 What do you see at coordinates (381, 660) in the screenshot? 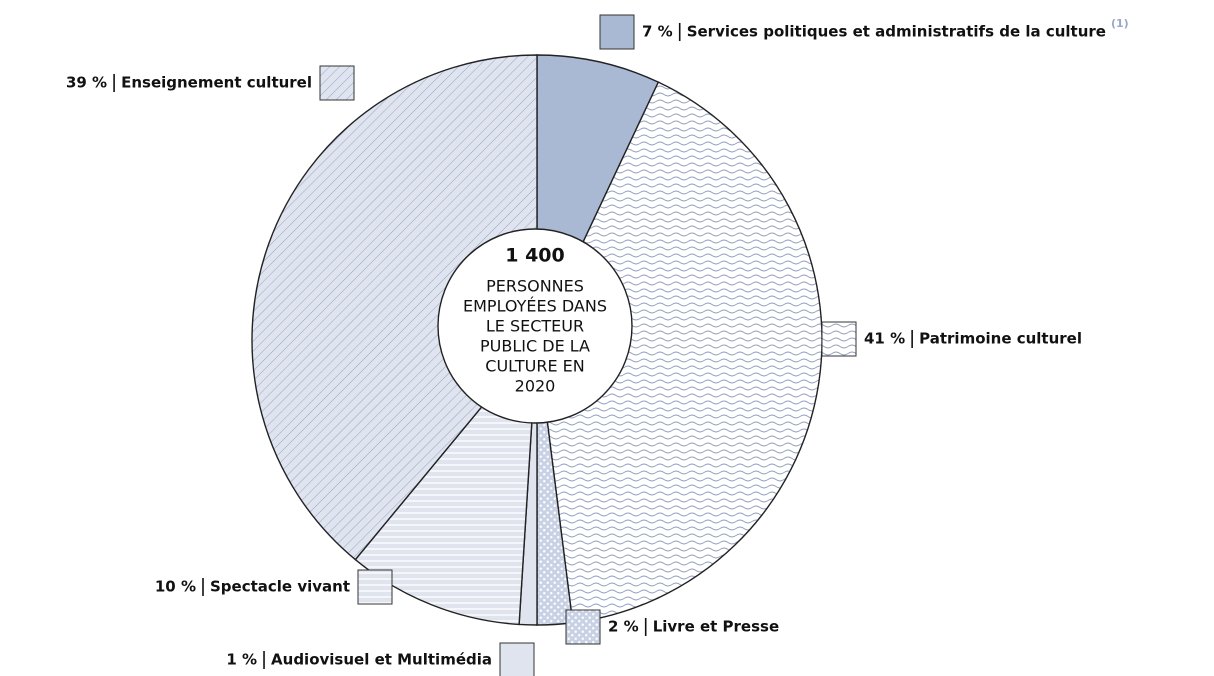
I see `legend-label: Audiovisuel et Multimédia` at bounding box center [381, 660].